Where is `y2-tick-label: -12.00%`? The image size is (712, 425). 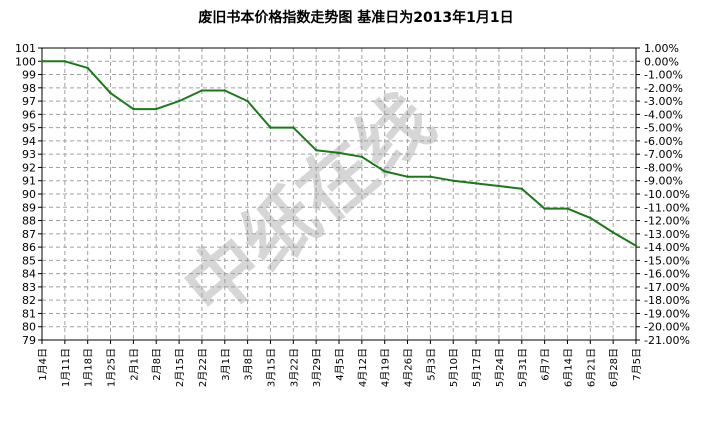 y2-tick-label: -12.00% is located at coordinates (667, 221).